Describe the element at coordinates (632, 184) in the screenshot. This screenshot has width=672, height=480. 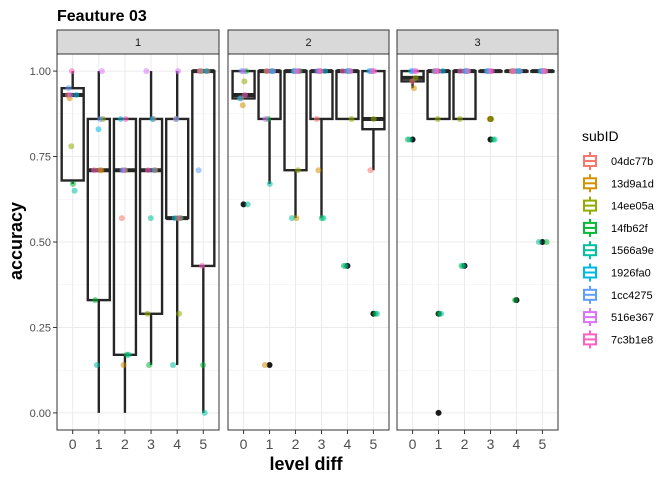
I see `legend-label: 13d9a1d` at that location.